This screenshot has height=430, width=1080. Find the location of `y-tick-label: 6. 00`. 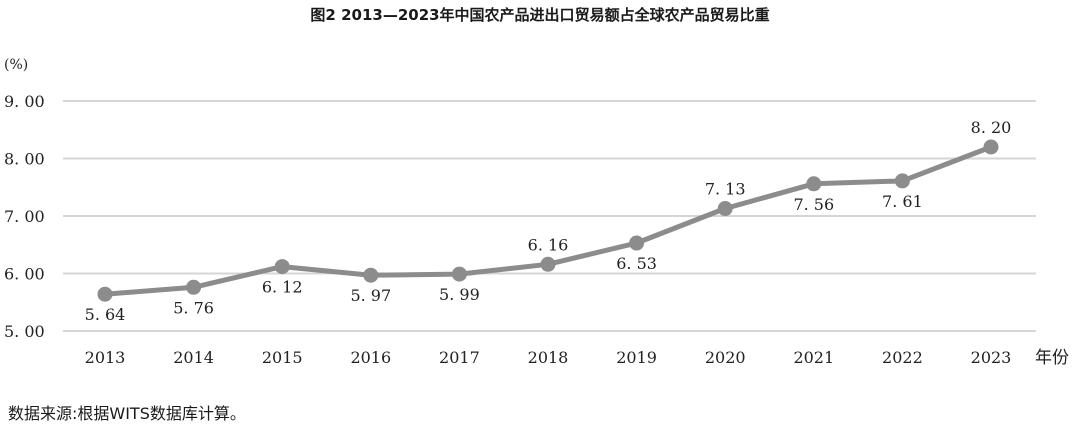

y-tick-label: 6. 00 is located at coordinates (24, 274).